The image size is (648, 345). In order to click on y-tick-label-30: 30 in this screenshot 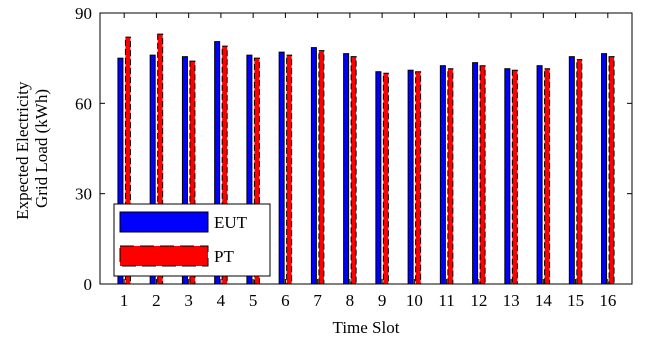, I will do `click(83, 194)`.